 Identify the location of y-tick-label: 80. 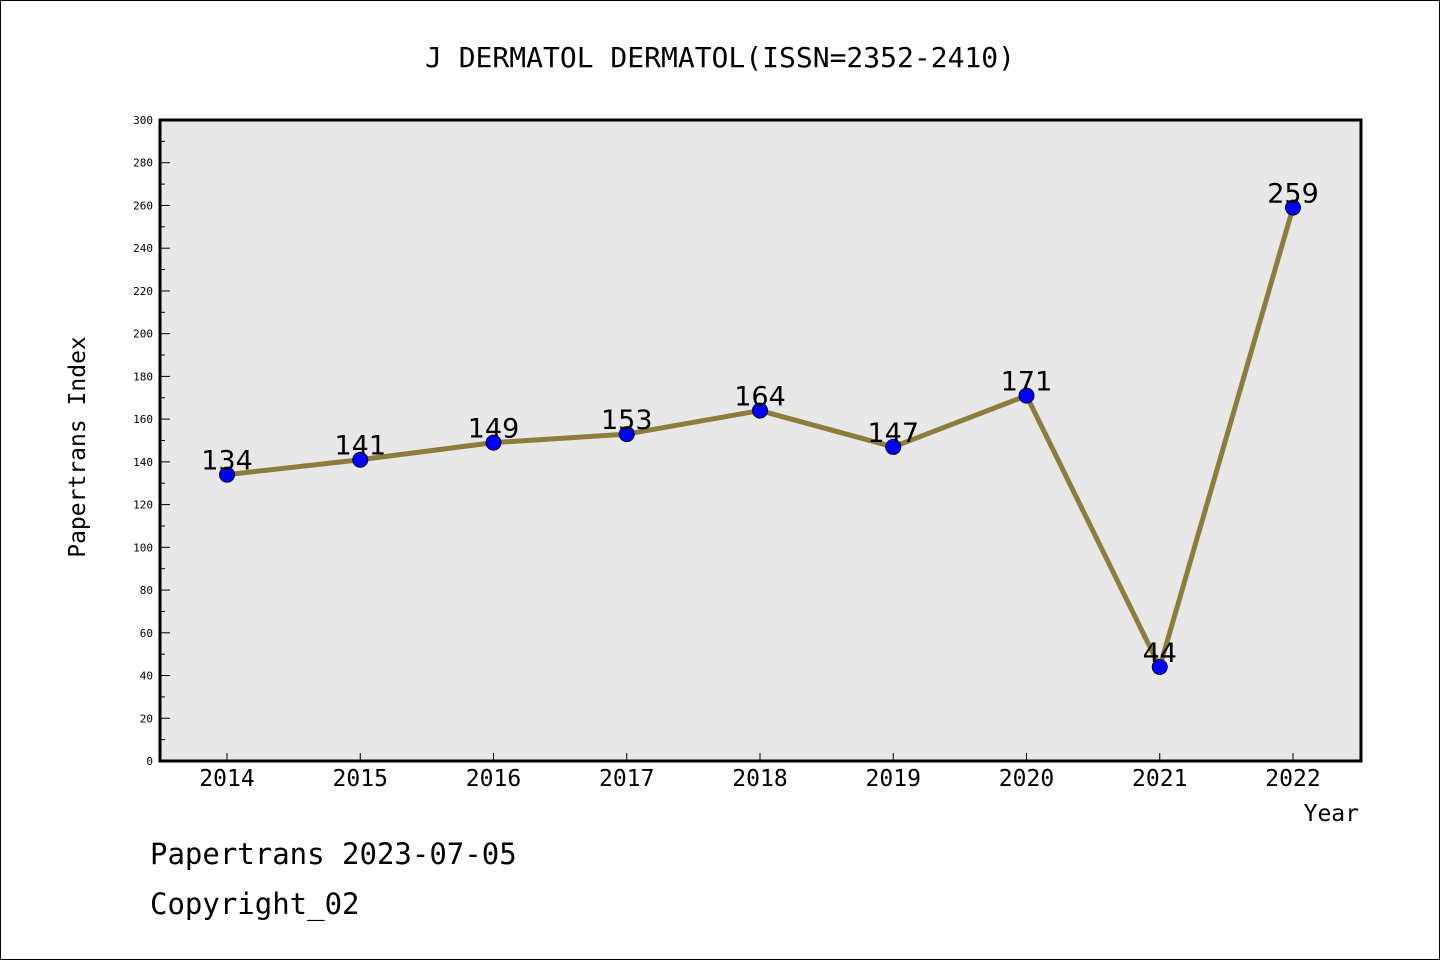
(146, 590).